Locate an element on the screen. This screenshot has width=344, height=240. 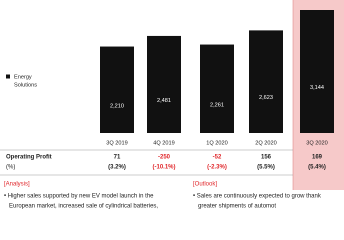
value-label: 2,210 is located at coordinates (117, 106).